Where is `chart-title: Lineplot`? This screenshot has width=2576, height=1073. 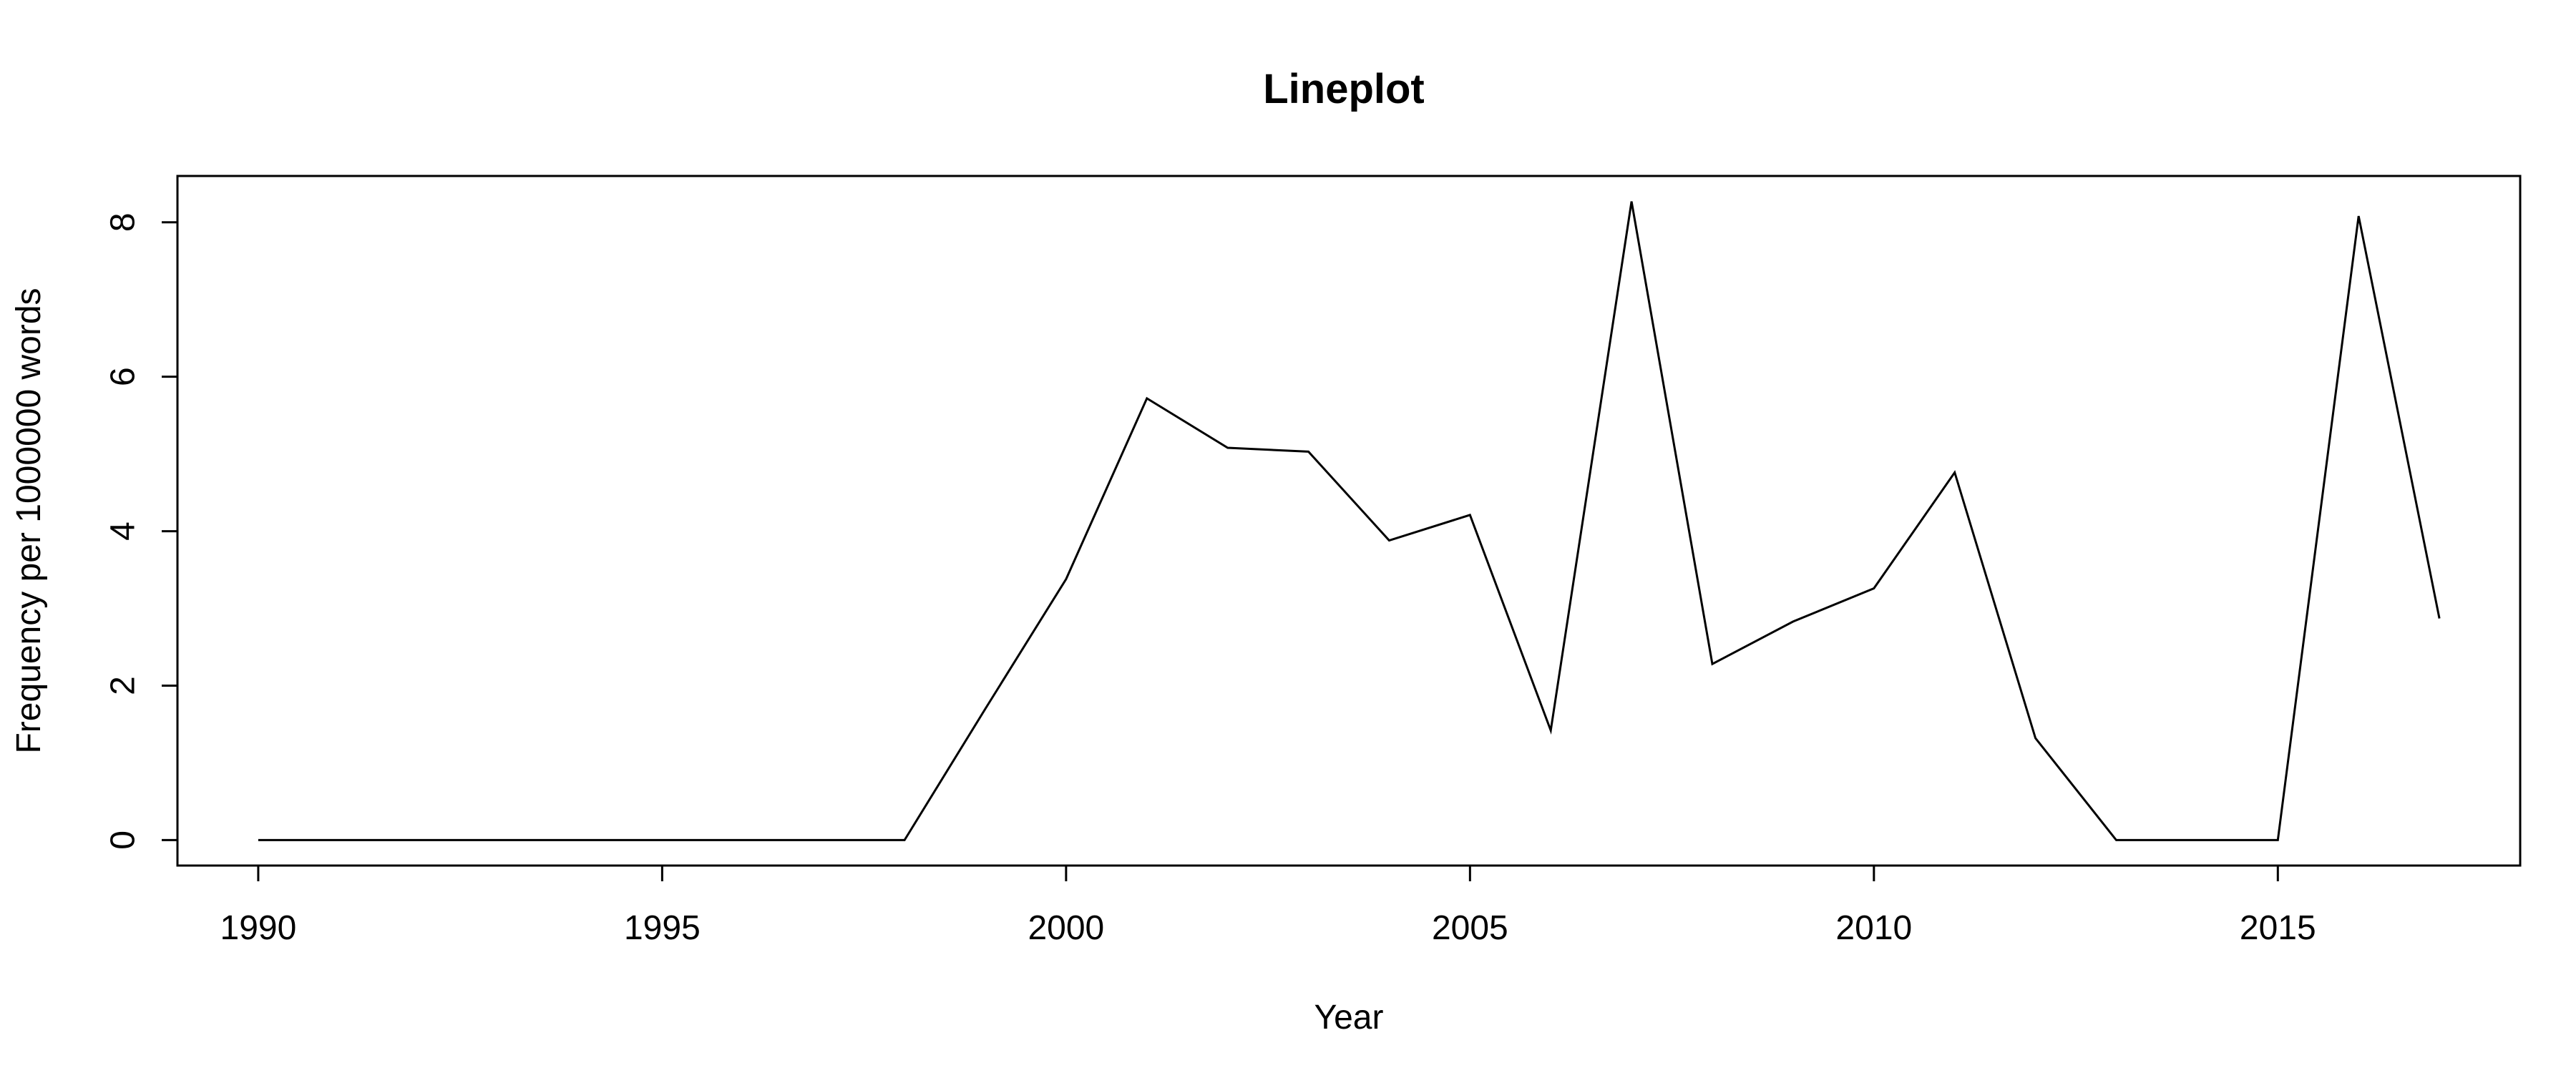 chart-title: Lineplot is located at coordinates (1344, 89).